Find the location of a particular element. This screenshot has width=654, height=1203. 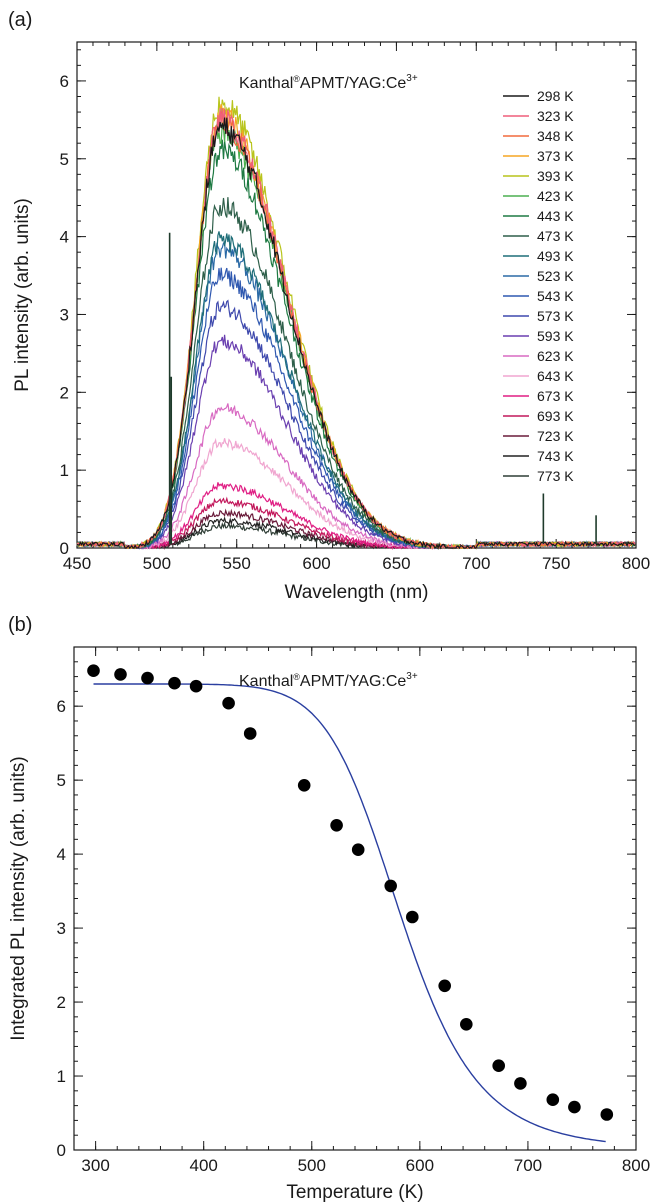

panel-b-y-tick-label: 6 is located at coordinates (61, 706).